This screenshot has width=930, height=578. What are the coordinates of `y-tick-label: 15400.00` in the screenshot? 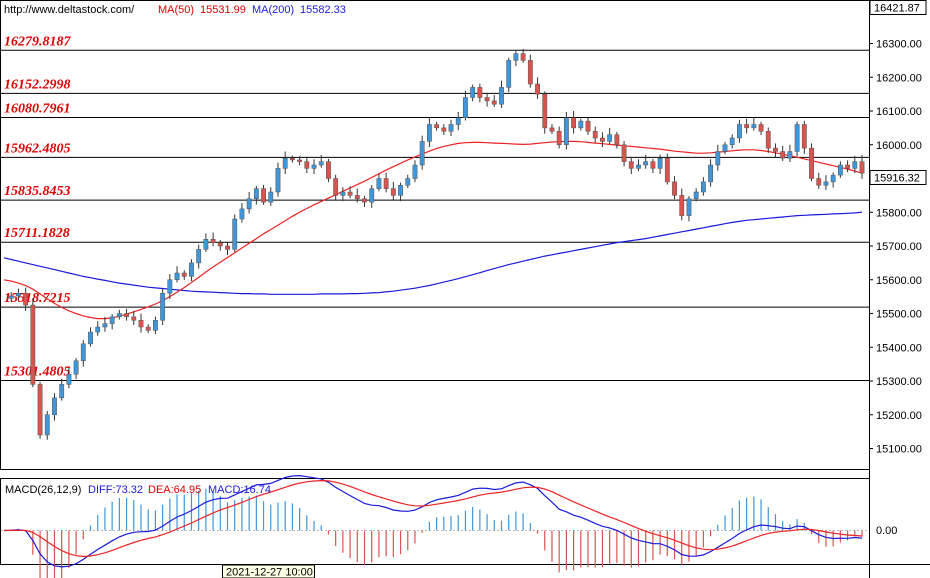 It's located at (899, 348).